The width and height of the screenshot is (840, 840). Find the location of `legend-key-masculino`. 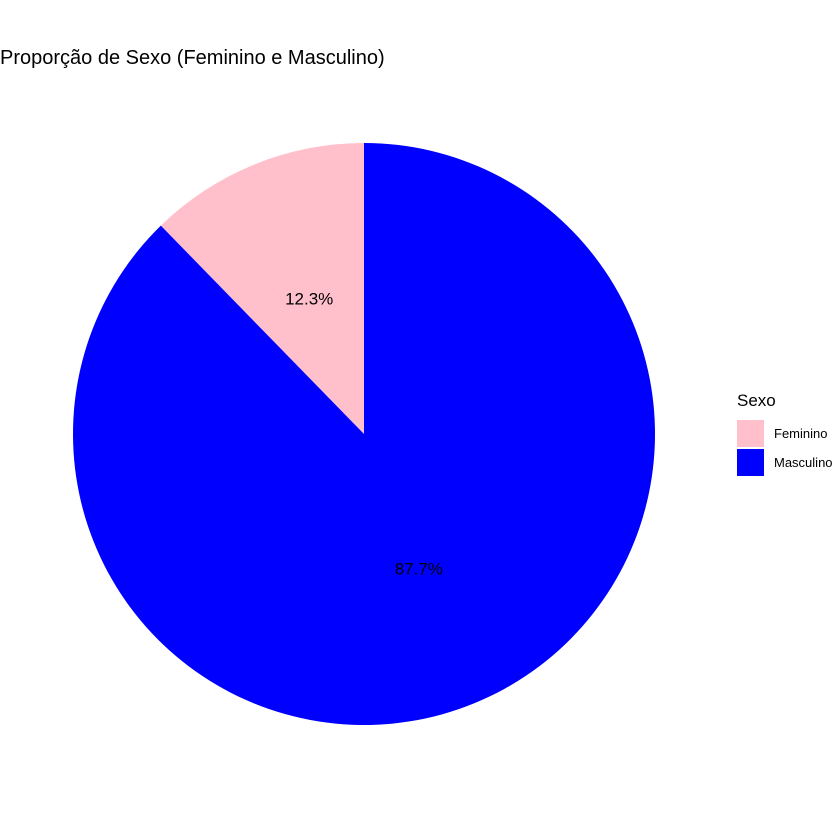

legend-key-masculino is located at coordinates (750, 462).